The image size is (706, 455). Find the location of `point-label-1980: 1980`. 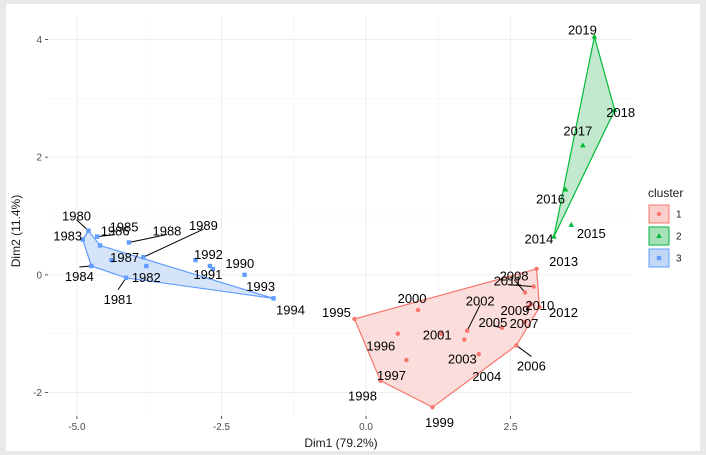

point-label-1980: 1980 is located at coordinates (76, 216).